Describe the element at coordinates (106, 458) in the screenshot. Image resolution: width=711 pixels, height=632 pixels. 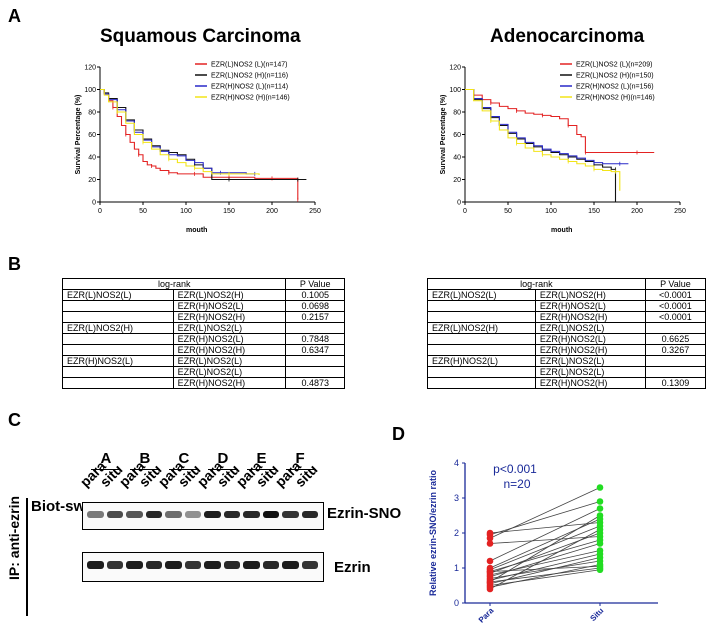
I see `blot-group-label: A` at that location.